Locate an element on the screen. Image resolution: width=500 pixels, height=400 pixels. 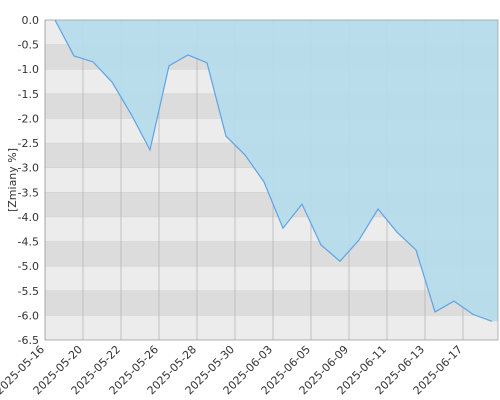
y-tick-label: -1.5 is located at coordinates (28, 94).